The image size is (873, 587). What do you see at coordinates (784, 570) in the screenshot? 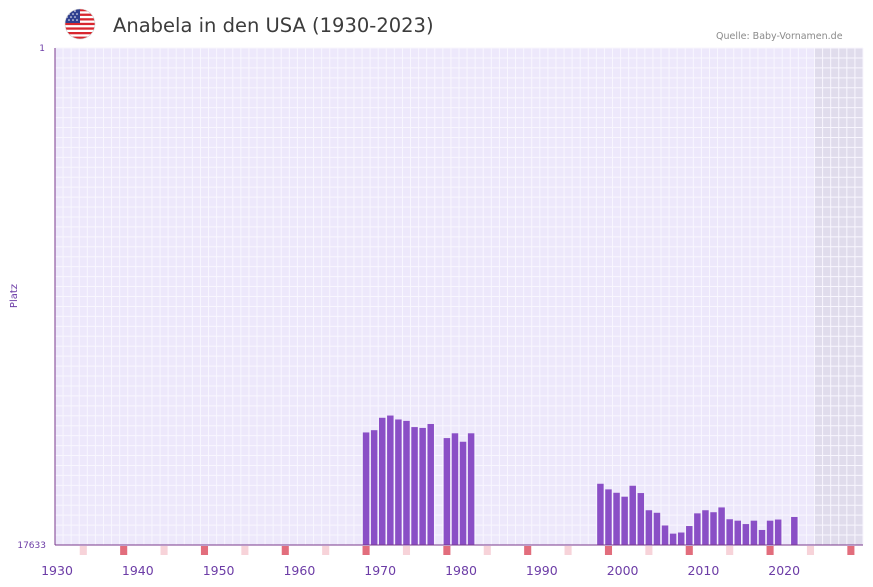
I see `x-tick-label: 2020` at bounding box center [784, 570].